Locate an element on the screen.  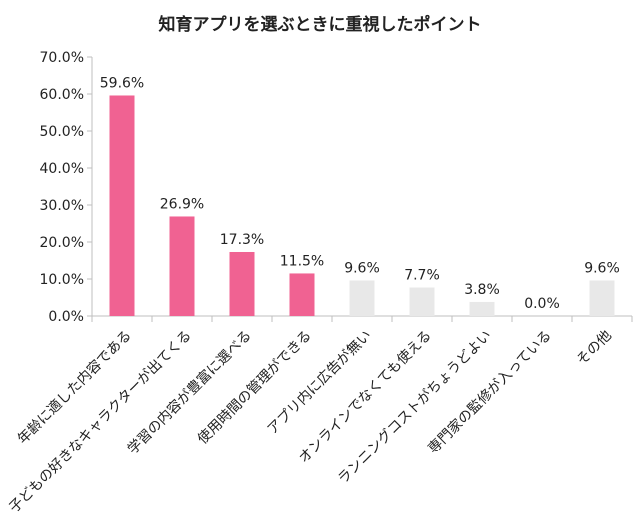
x-tick-label: 学習の内容が豊富に選べる is located at coordinates (189, 392).